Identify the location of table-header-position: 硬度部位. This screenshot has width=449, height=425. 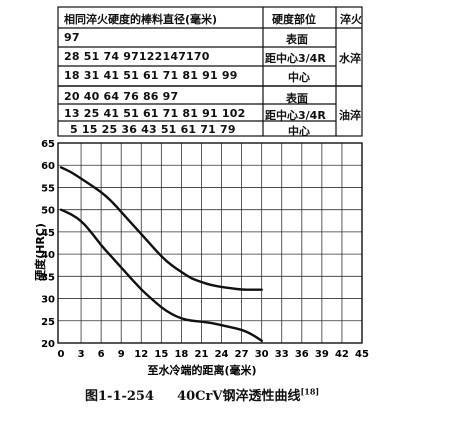
(294, 19).